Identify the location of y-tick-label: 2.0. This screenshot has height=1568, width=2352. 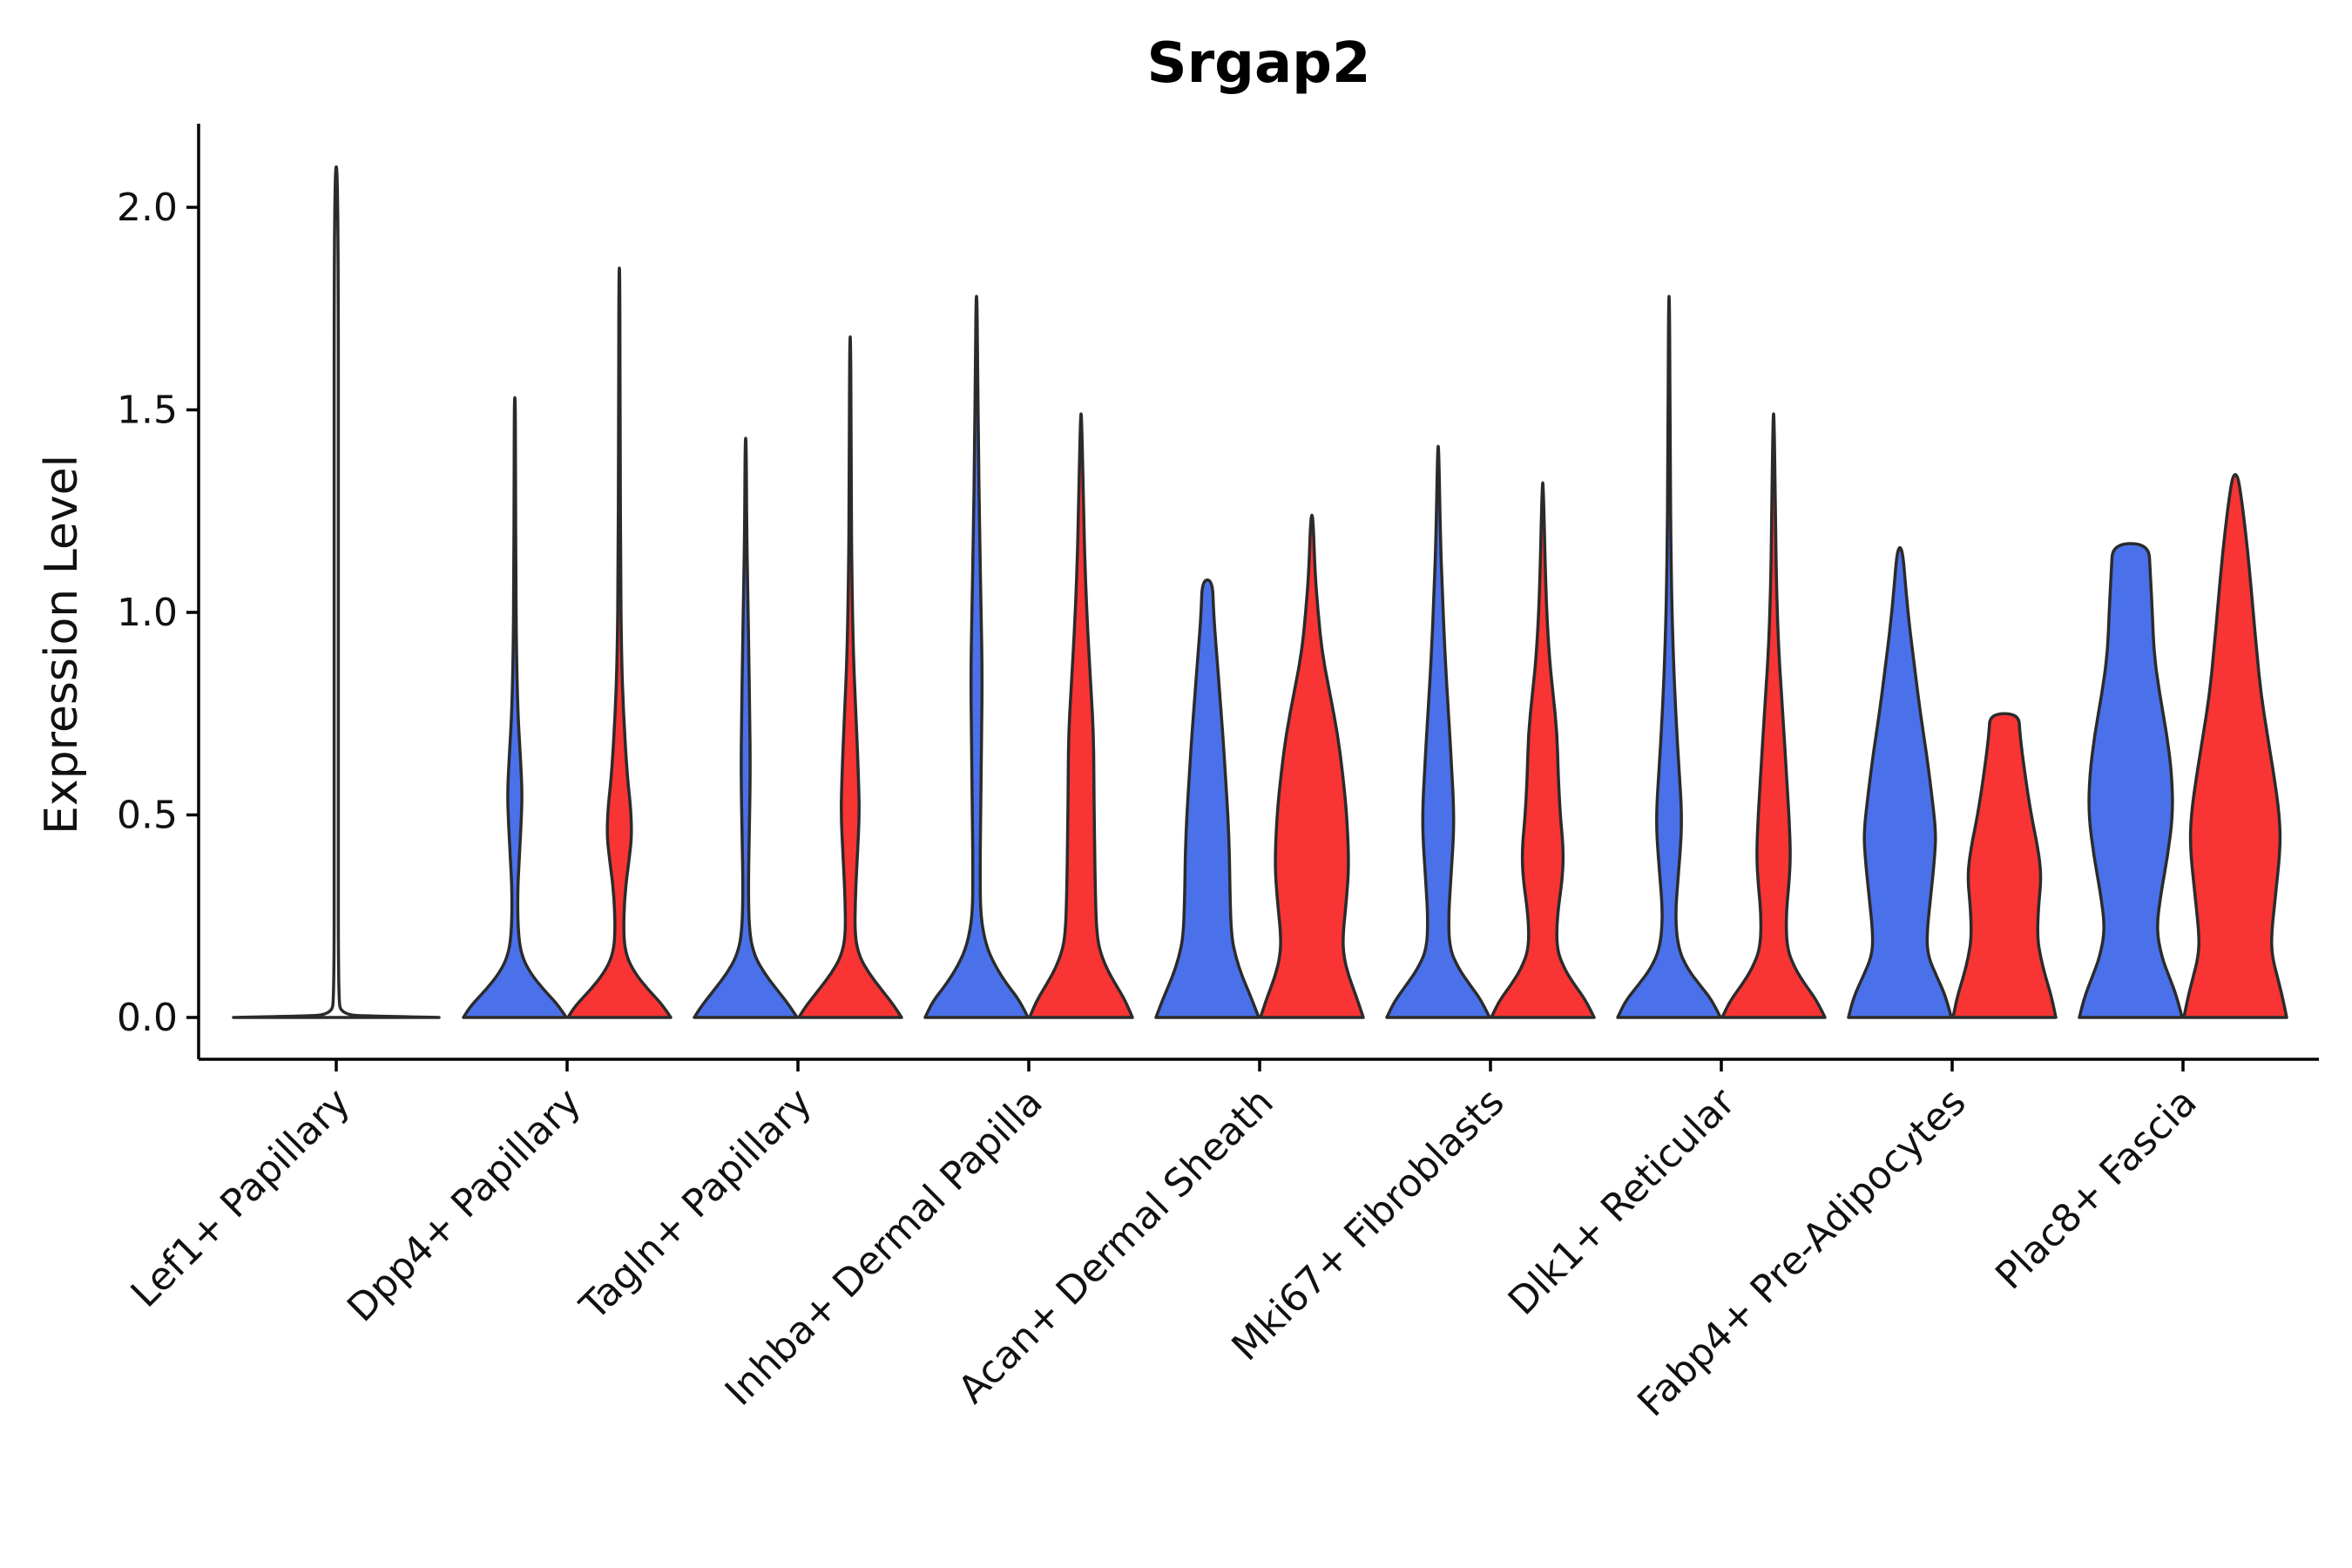
(147, 208).